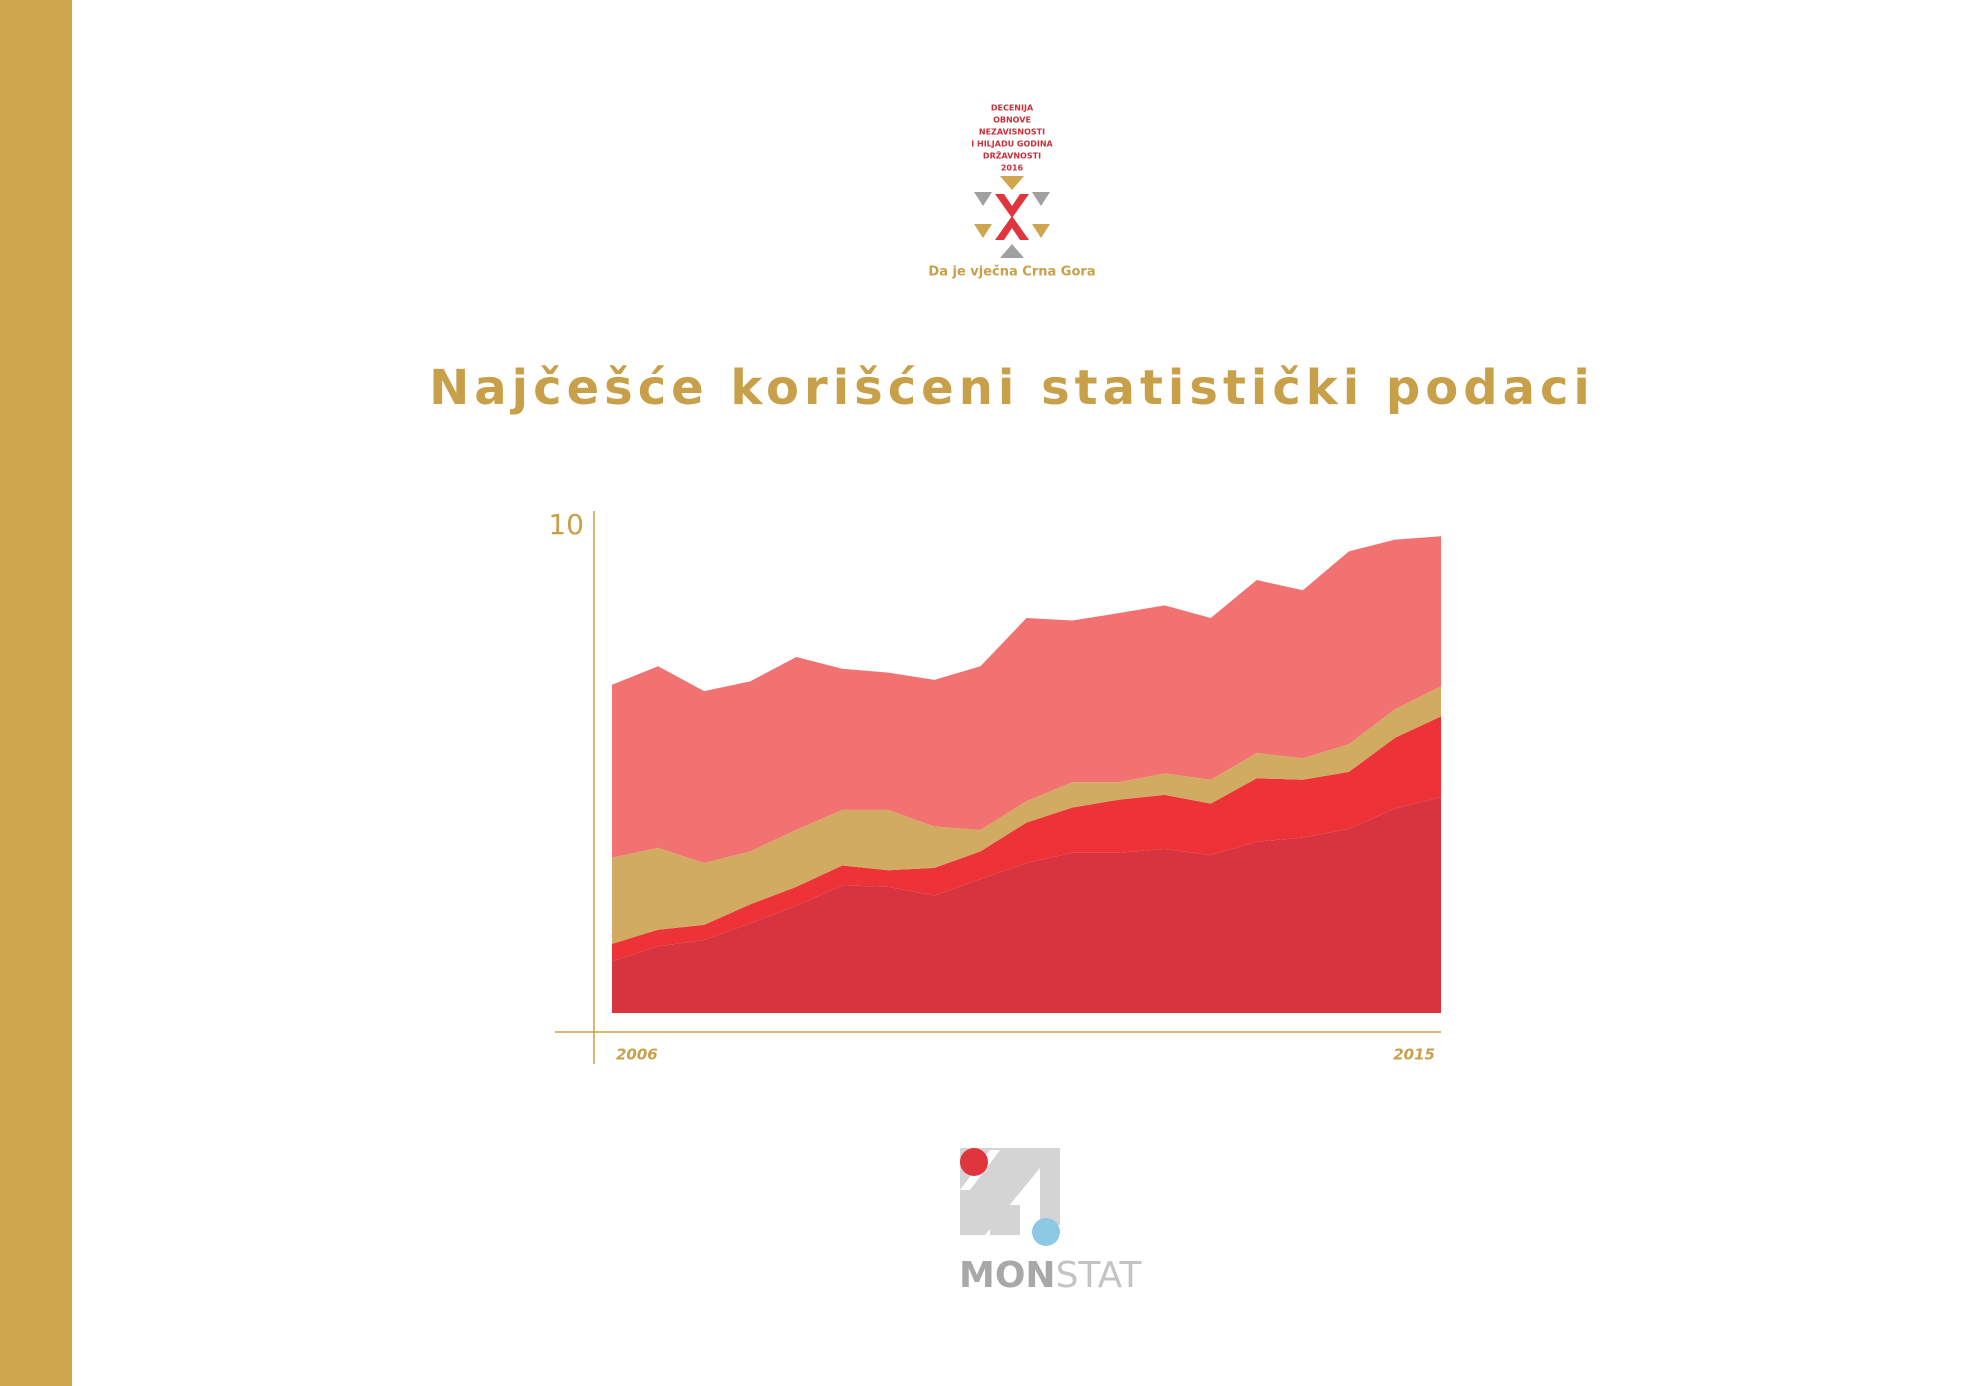 The width and height of the screenshot is (1969, 1386). Describe the element at coordinates (637, 1055) in the screenshot. I see `x-tick-label: 2006` at that location.